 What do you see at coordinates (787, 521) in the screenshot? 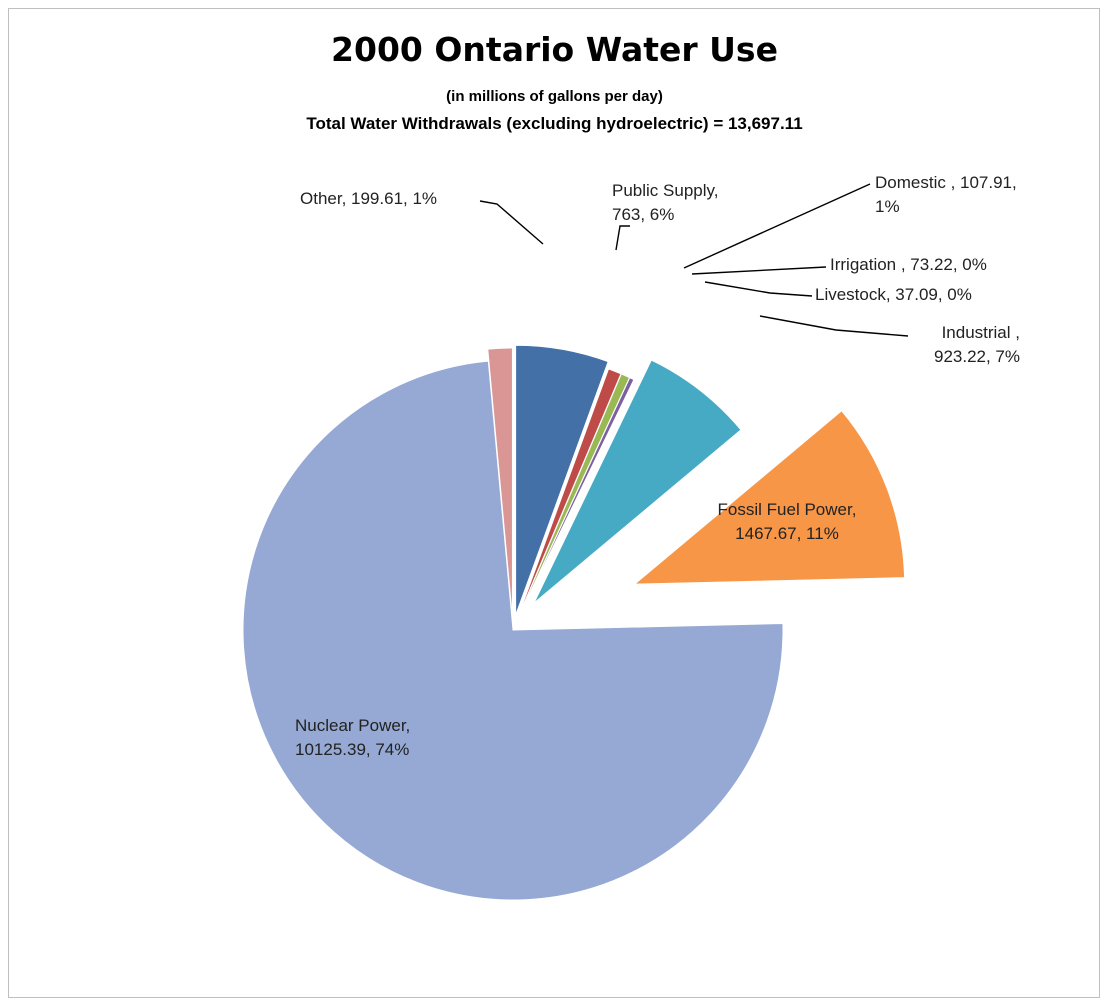
I see `slice-label-fossil-fuel-power: Fossil Fuel Power, 1467.67, 11%` at bounding box center [787, 521].